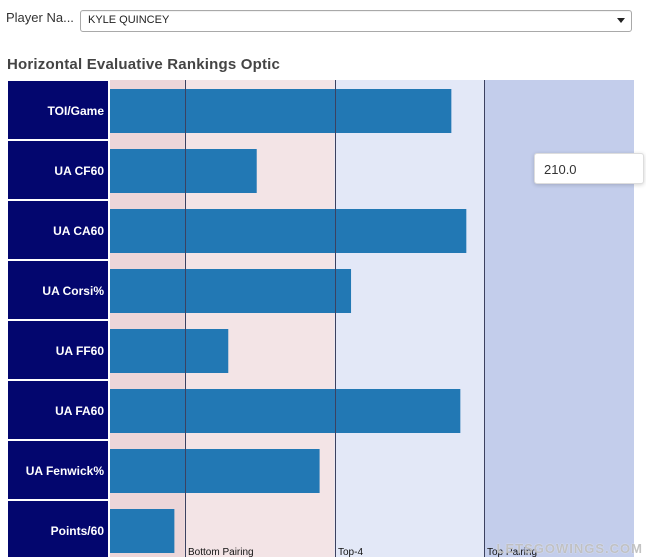  Describe the element at coordinates (76, 111) in the screenshot. I see `category-label: TOI/Game` at that location.